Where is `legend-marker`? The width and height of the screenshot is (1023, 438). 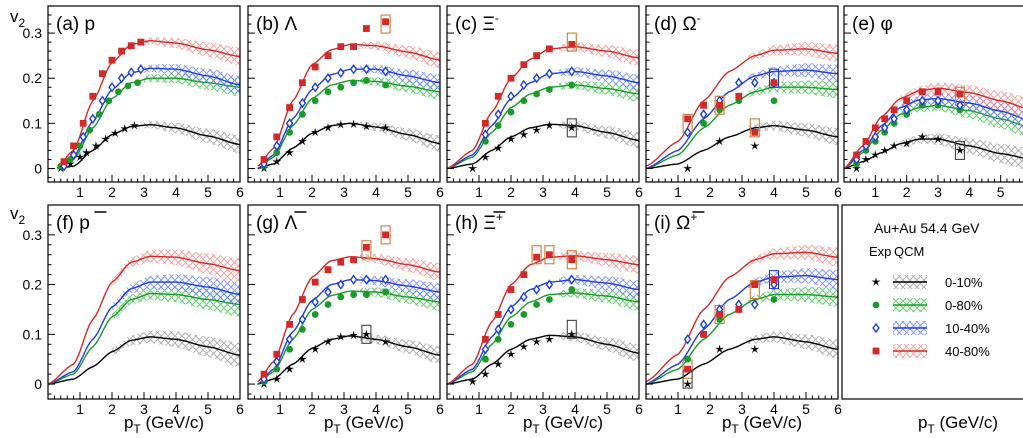 legend-marker is located at coordinates (876, 328).